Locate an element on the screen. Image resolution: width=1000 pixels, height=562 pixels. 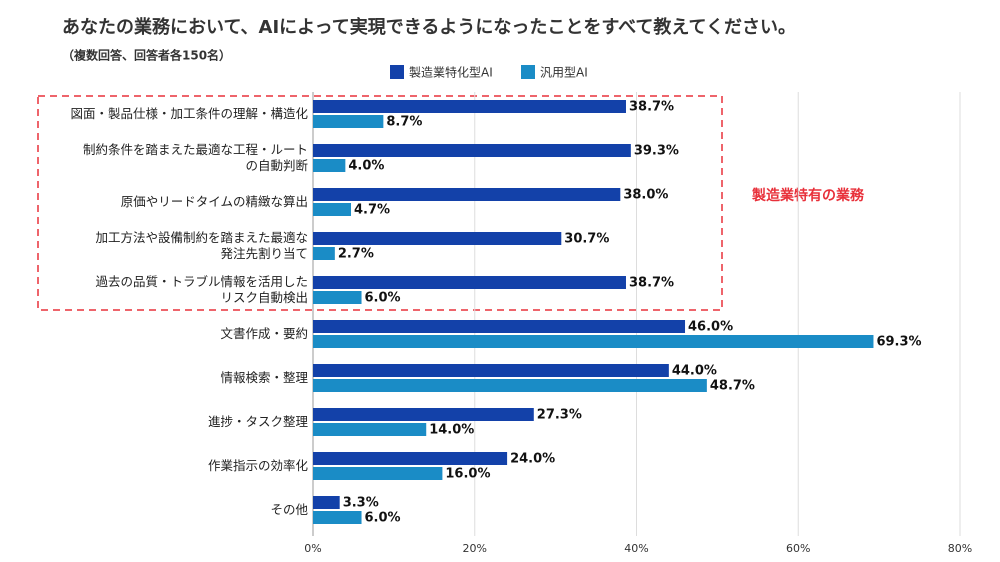
legend-label: 製造業特化型AI is located at coordinates (451, 72).